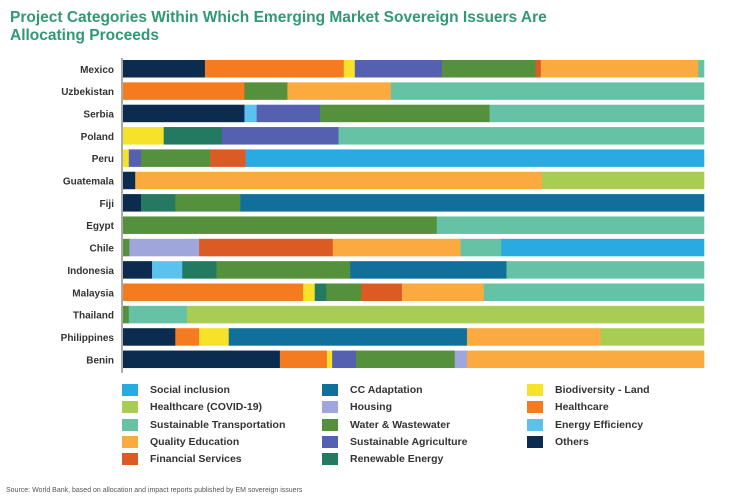  I want to click on legend-item: Financial Services, so click(182, 459).